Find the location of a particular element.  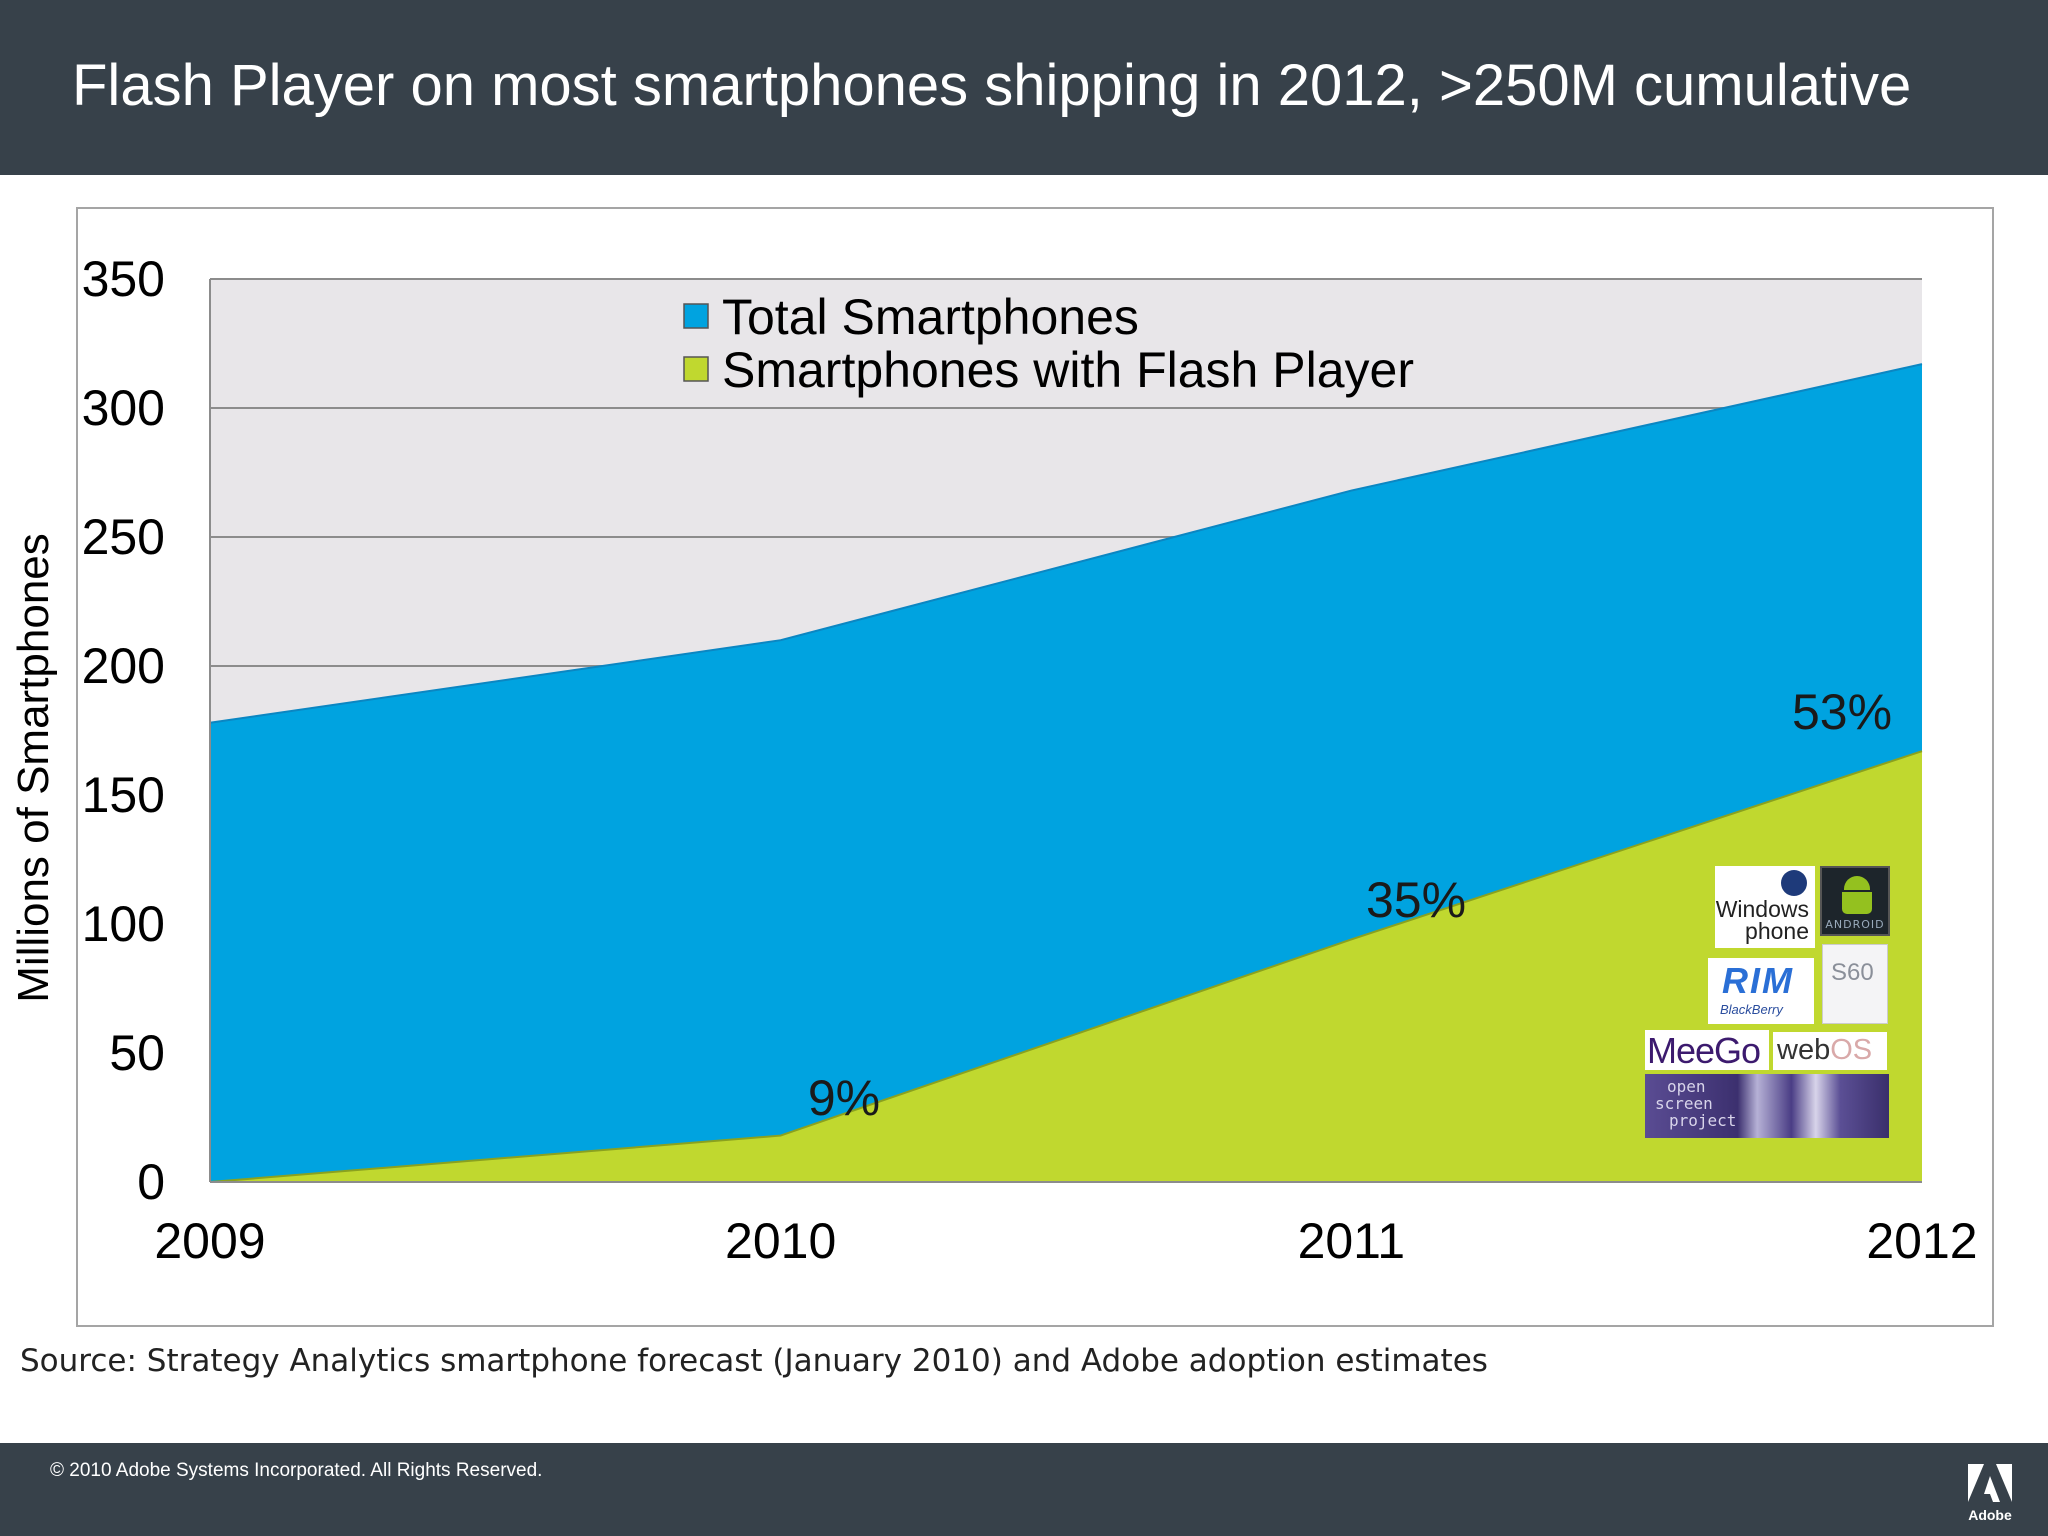

x-tick-label: 2010 is located at coordinates (780, 1241).